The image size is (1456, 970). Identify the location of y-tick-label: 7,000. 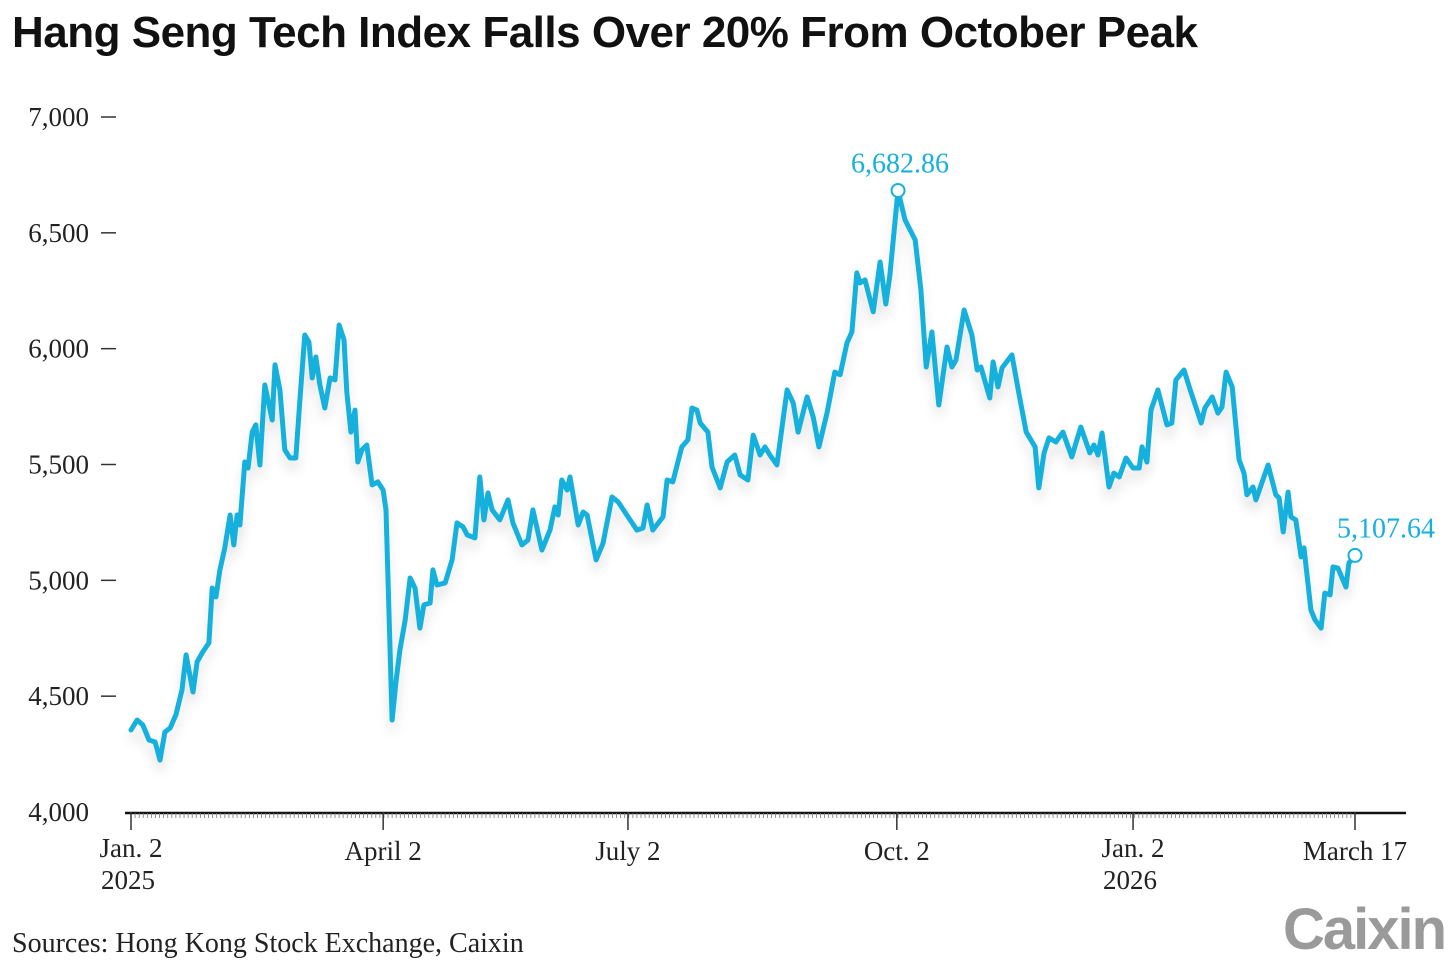
(58, 117).